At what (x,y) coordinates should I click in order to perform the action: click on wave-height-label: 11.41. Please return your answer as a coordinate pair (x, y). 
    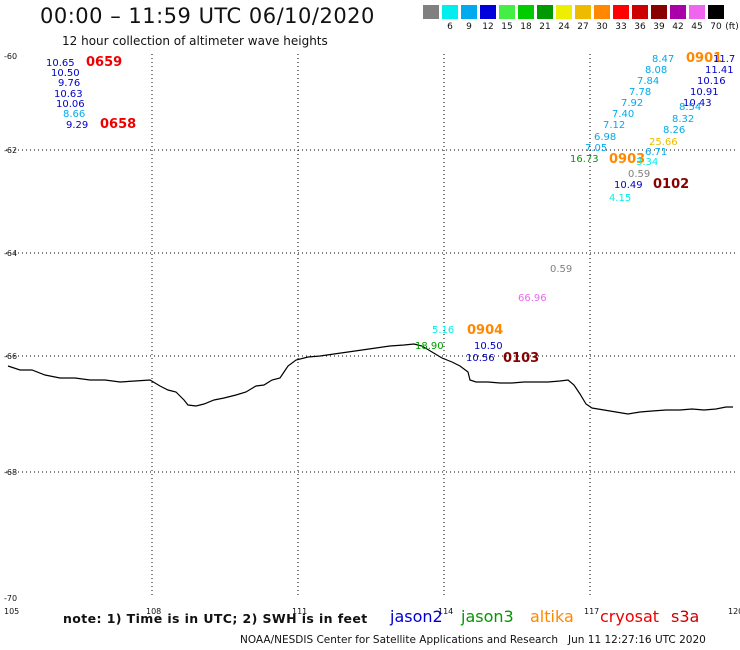
    Looking at the image, I should click on (719, 70).